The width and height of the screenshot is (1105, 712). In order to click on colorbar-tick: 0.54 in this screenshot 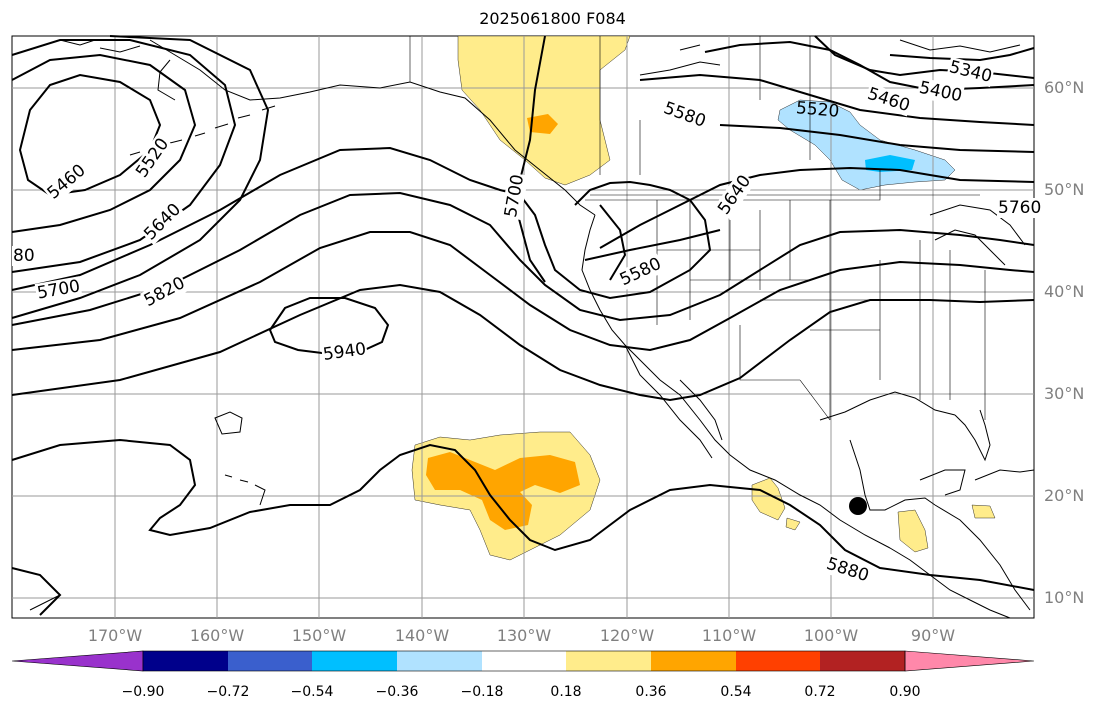, I will do `click(736, 692)`.